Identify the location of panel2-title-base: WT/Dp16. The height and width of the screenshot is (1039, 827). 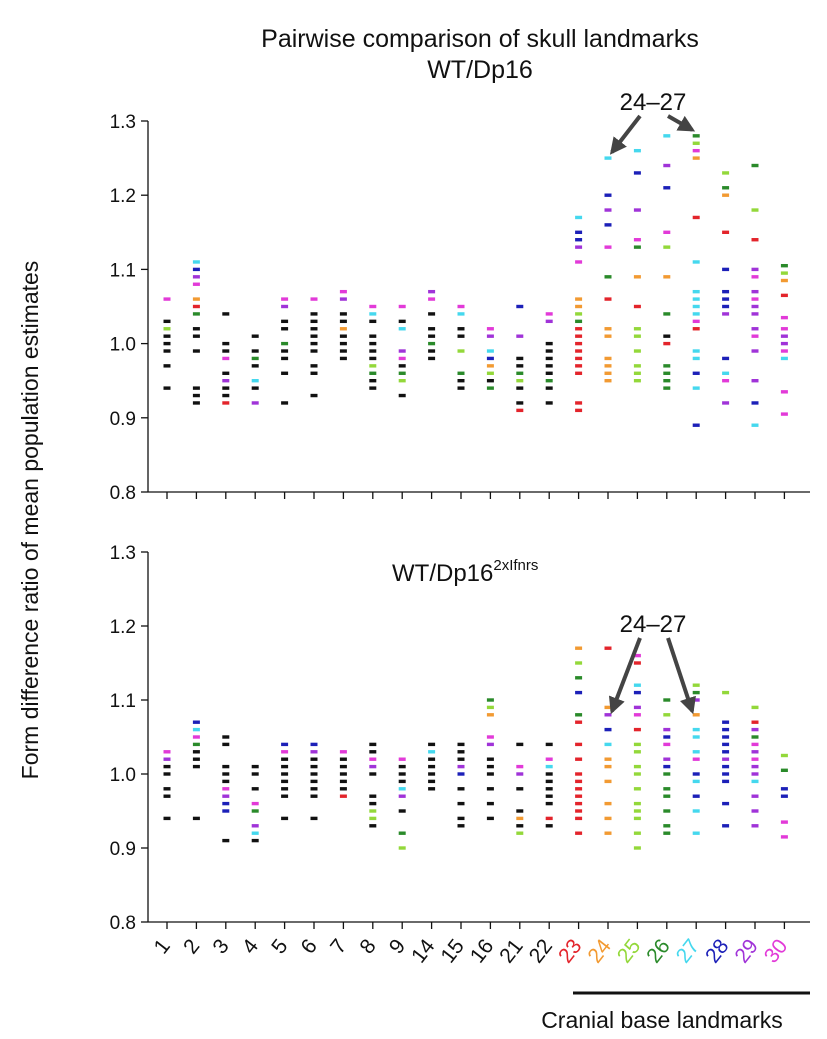
(442, 573).